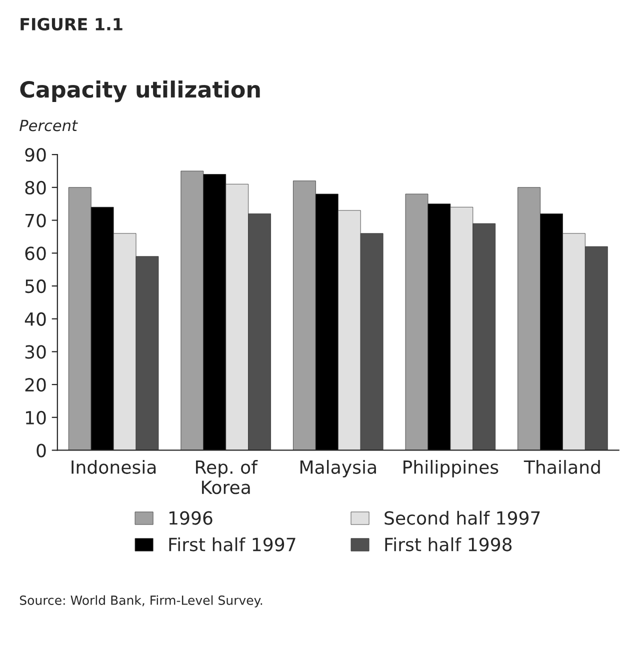 This screenshot has height=672, width=638. What do you see at coordinates (35, 352) in the screenshot?
I see `y-tick-label: 30` at bounding box center [35, 352].